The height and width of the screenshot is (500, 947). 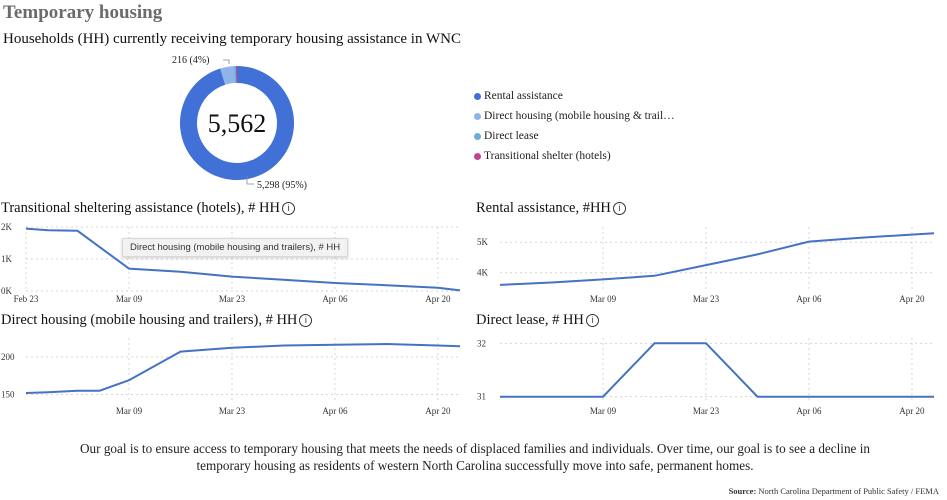 What do you see at coordinates (511, 136) in the screenshot?
I see `legend-label-direct-lease: Direct lease` at bounding box center [511, 136].